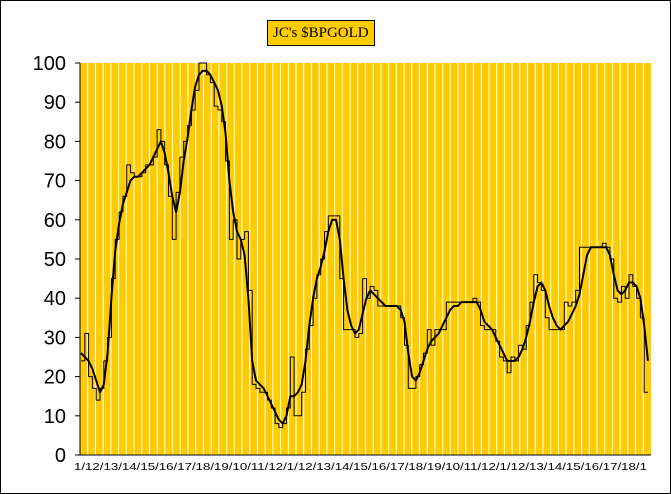 This screenshot has width=671, height=494. Describe the element at coordinates (55, 299) in the screenshot. I see `y-tick-label: 40` at that location.